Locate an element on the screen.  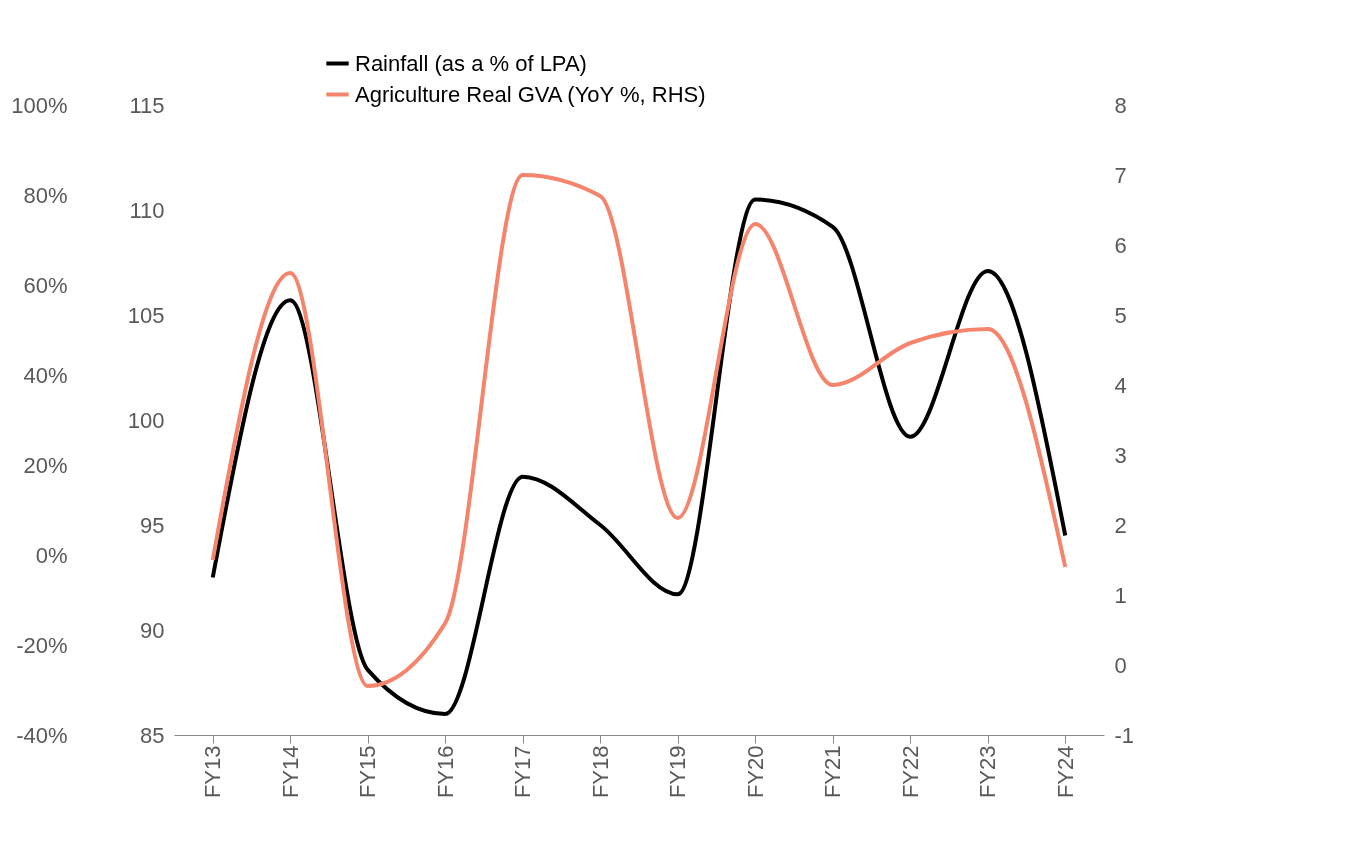
y-tick-label: 105 is located at coordinates (146, 315).